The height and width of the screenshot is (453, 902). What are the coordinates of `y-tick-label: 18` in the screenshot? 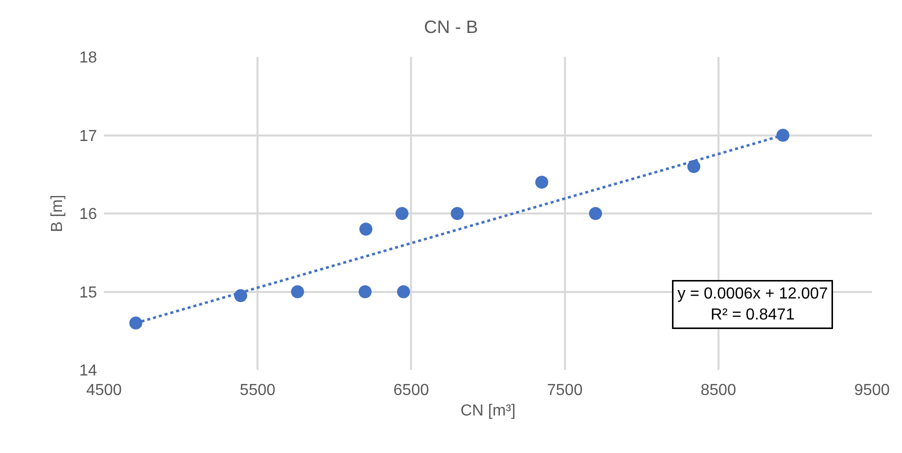 It's located at (88, 58).